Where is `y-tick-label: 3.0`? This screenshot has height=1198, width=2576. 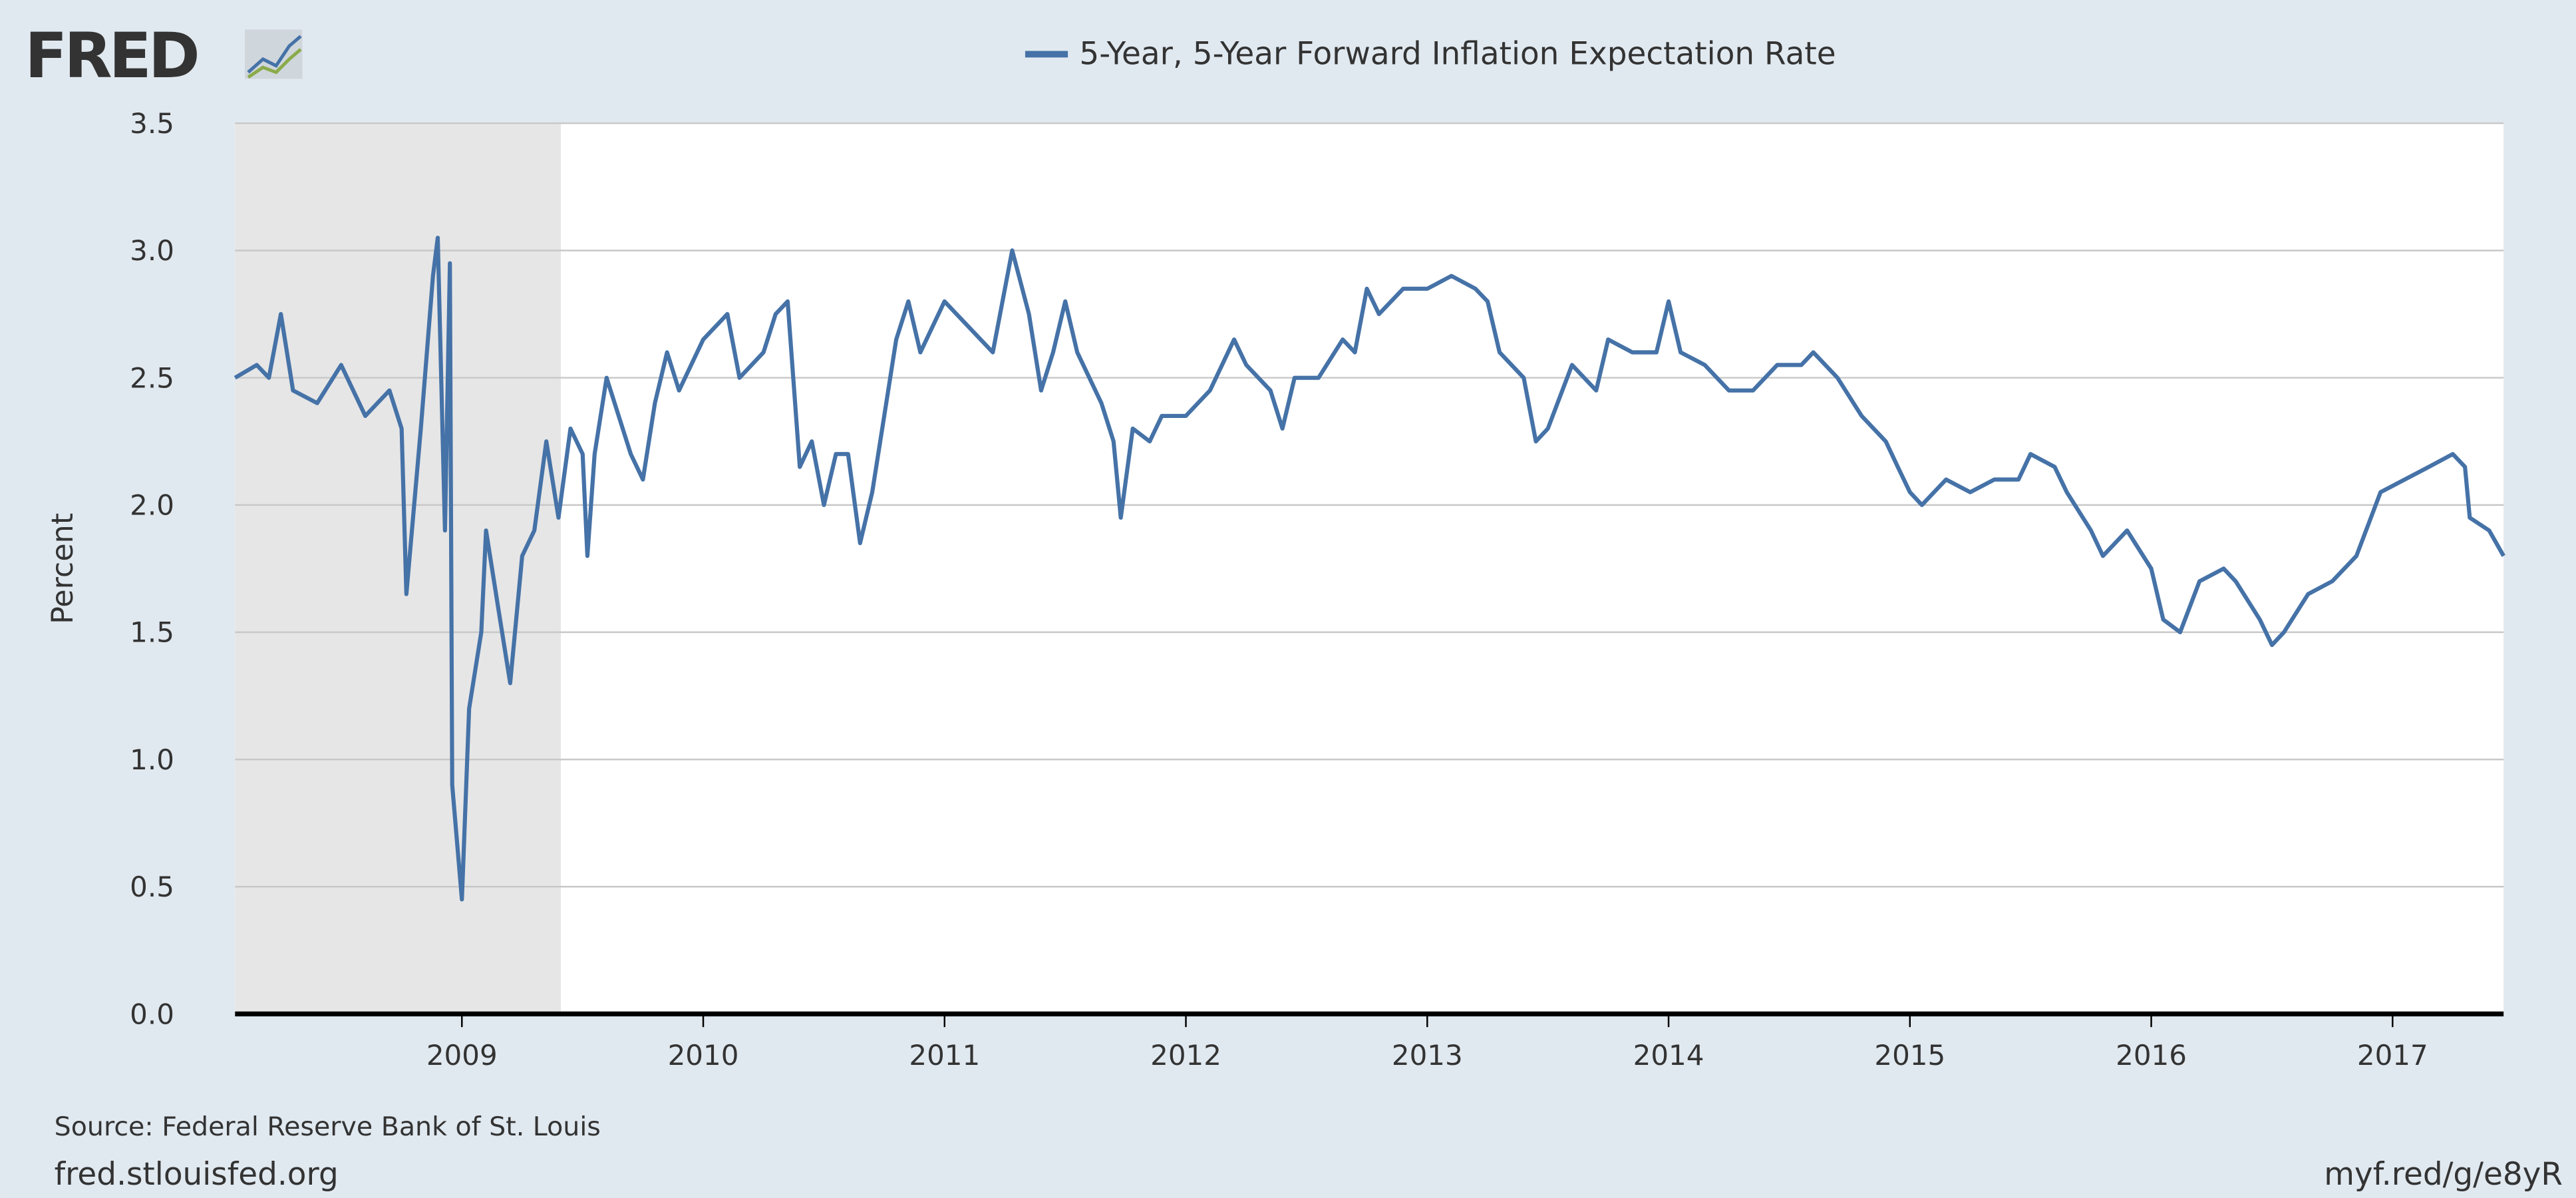 y-tick-label: 3.0 is located at coordinates (152, 250).